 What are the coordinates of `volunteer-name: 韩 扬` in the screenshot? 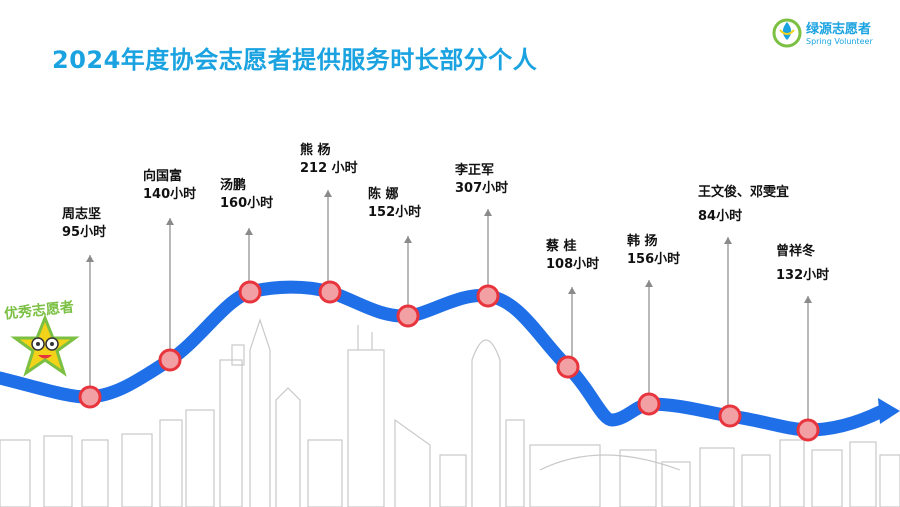 It's located at (642, 241).